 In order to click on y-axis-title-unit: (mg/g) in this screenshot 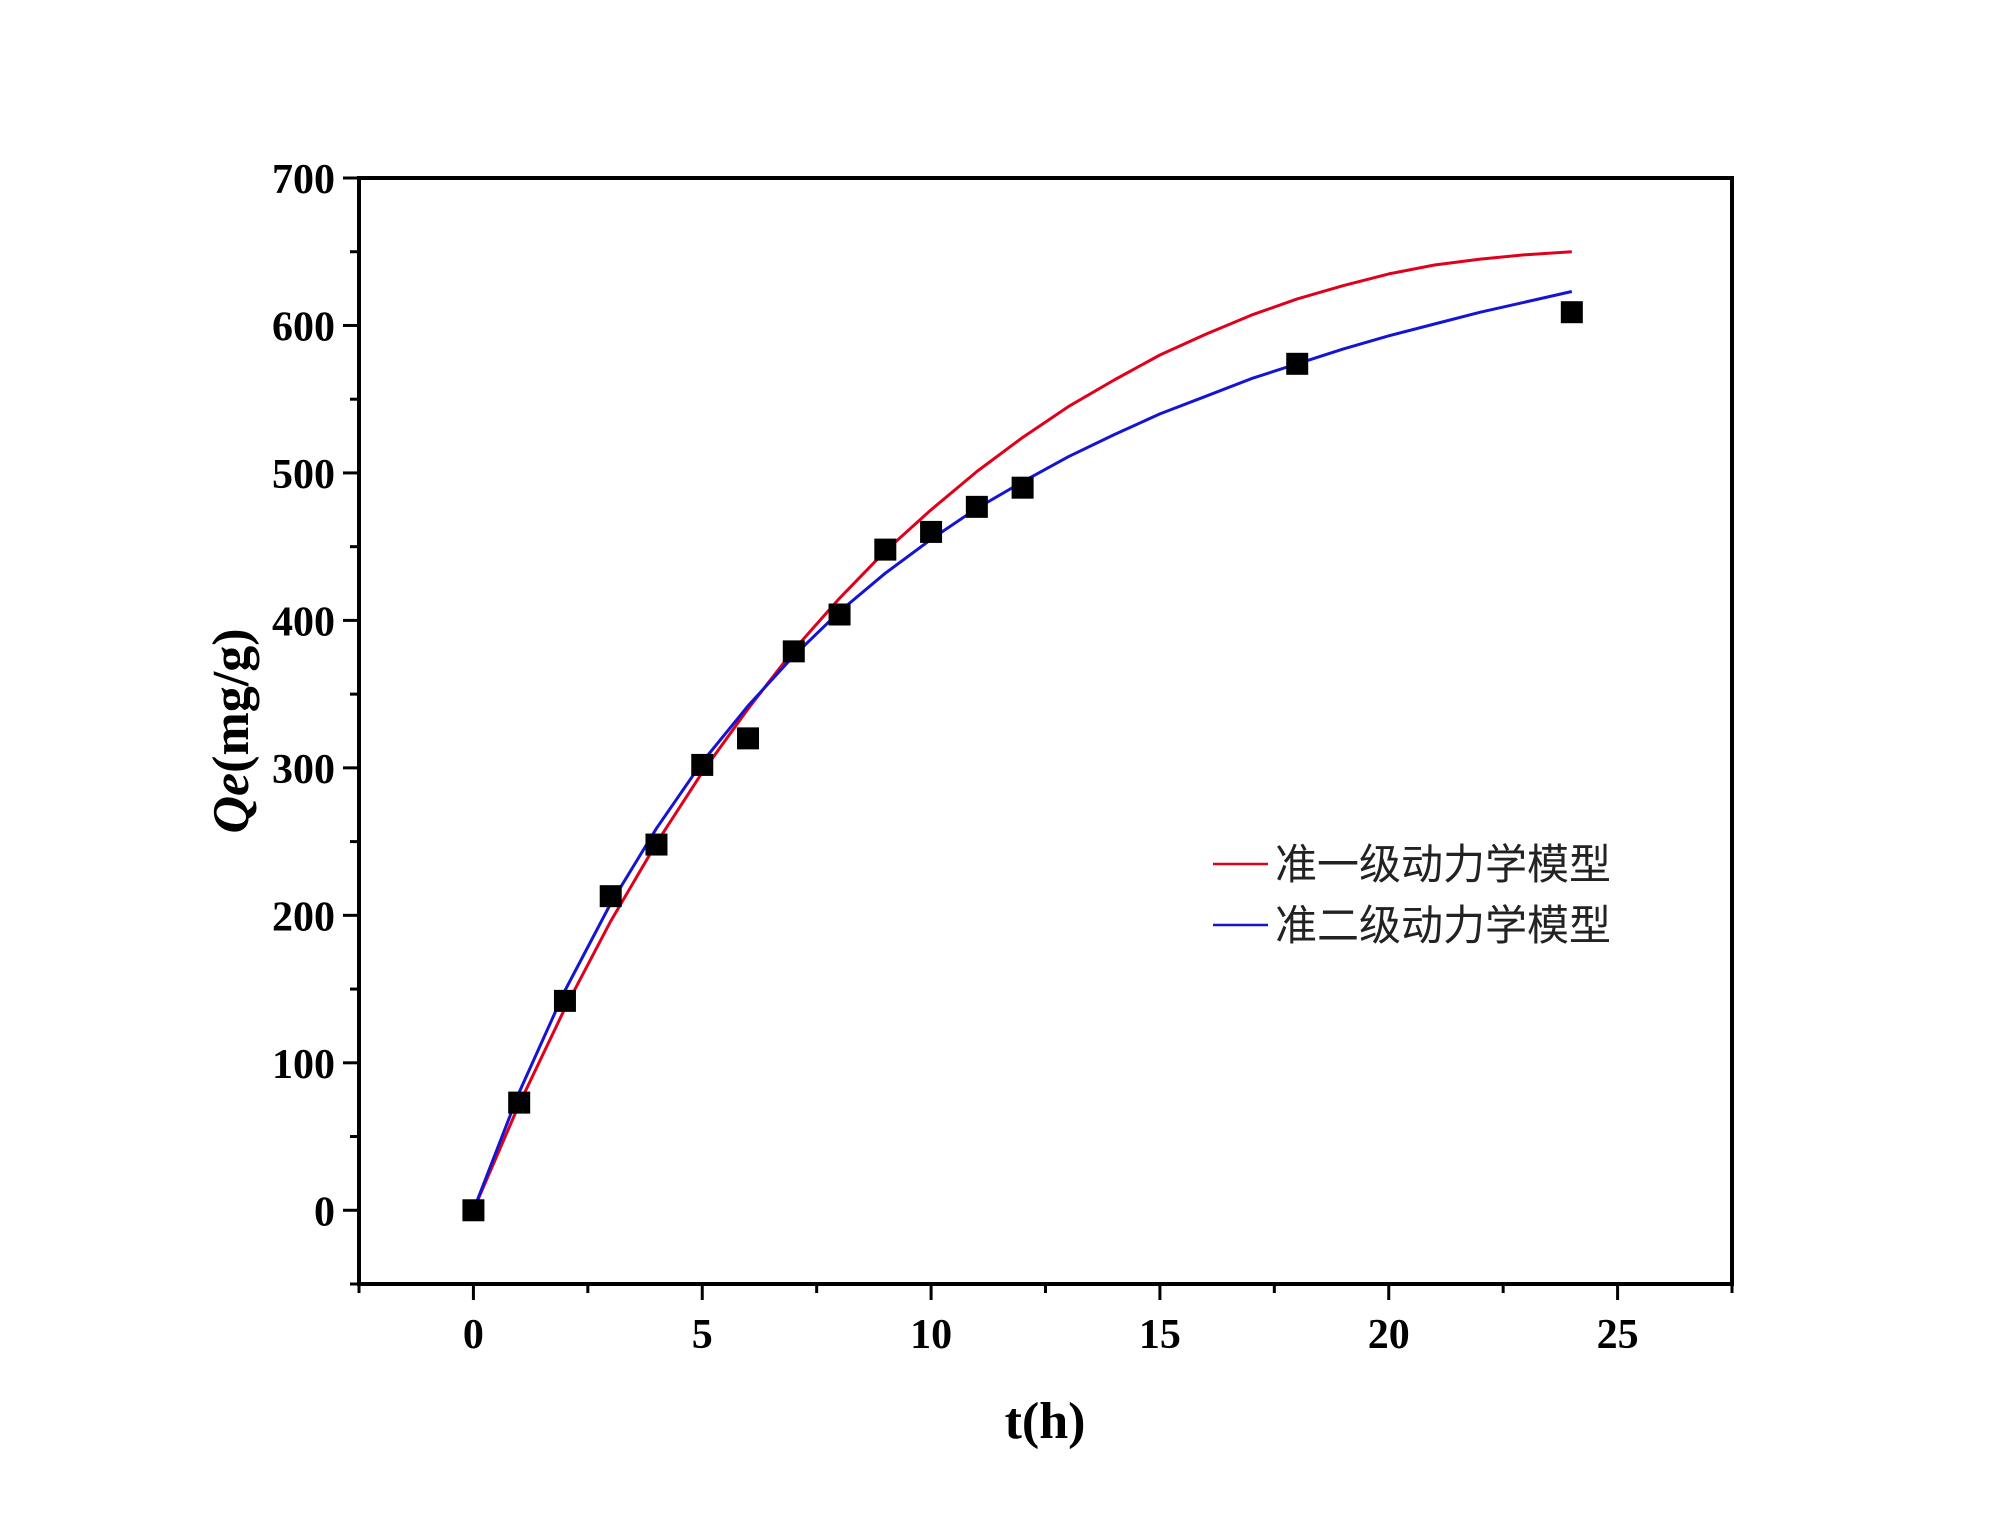, I will do `click(231, 700)`.